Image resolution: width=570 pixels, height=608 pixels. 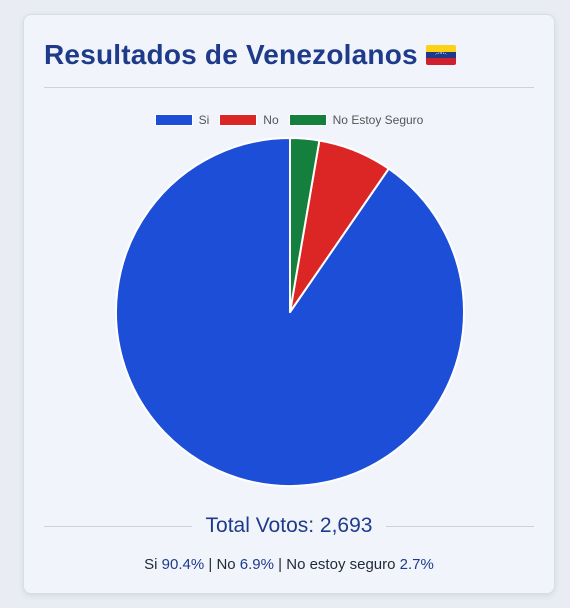 I want to click on summary-sep-2: |, so click(x=280, y=564).